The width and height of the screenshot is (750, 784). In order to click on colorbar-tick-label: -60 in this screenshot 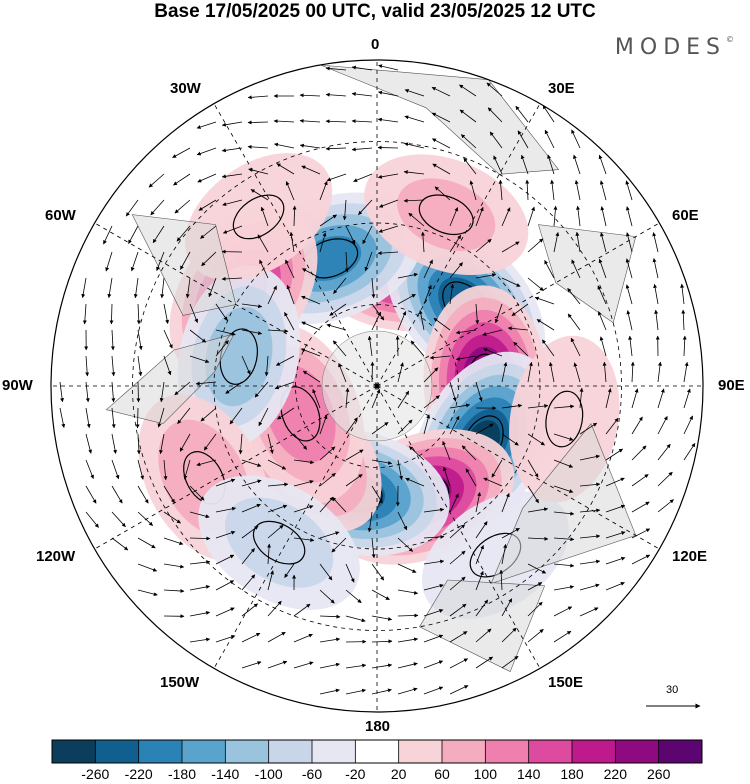, I will do `click(312, 774)`.